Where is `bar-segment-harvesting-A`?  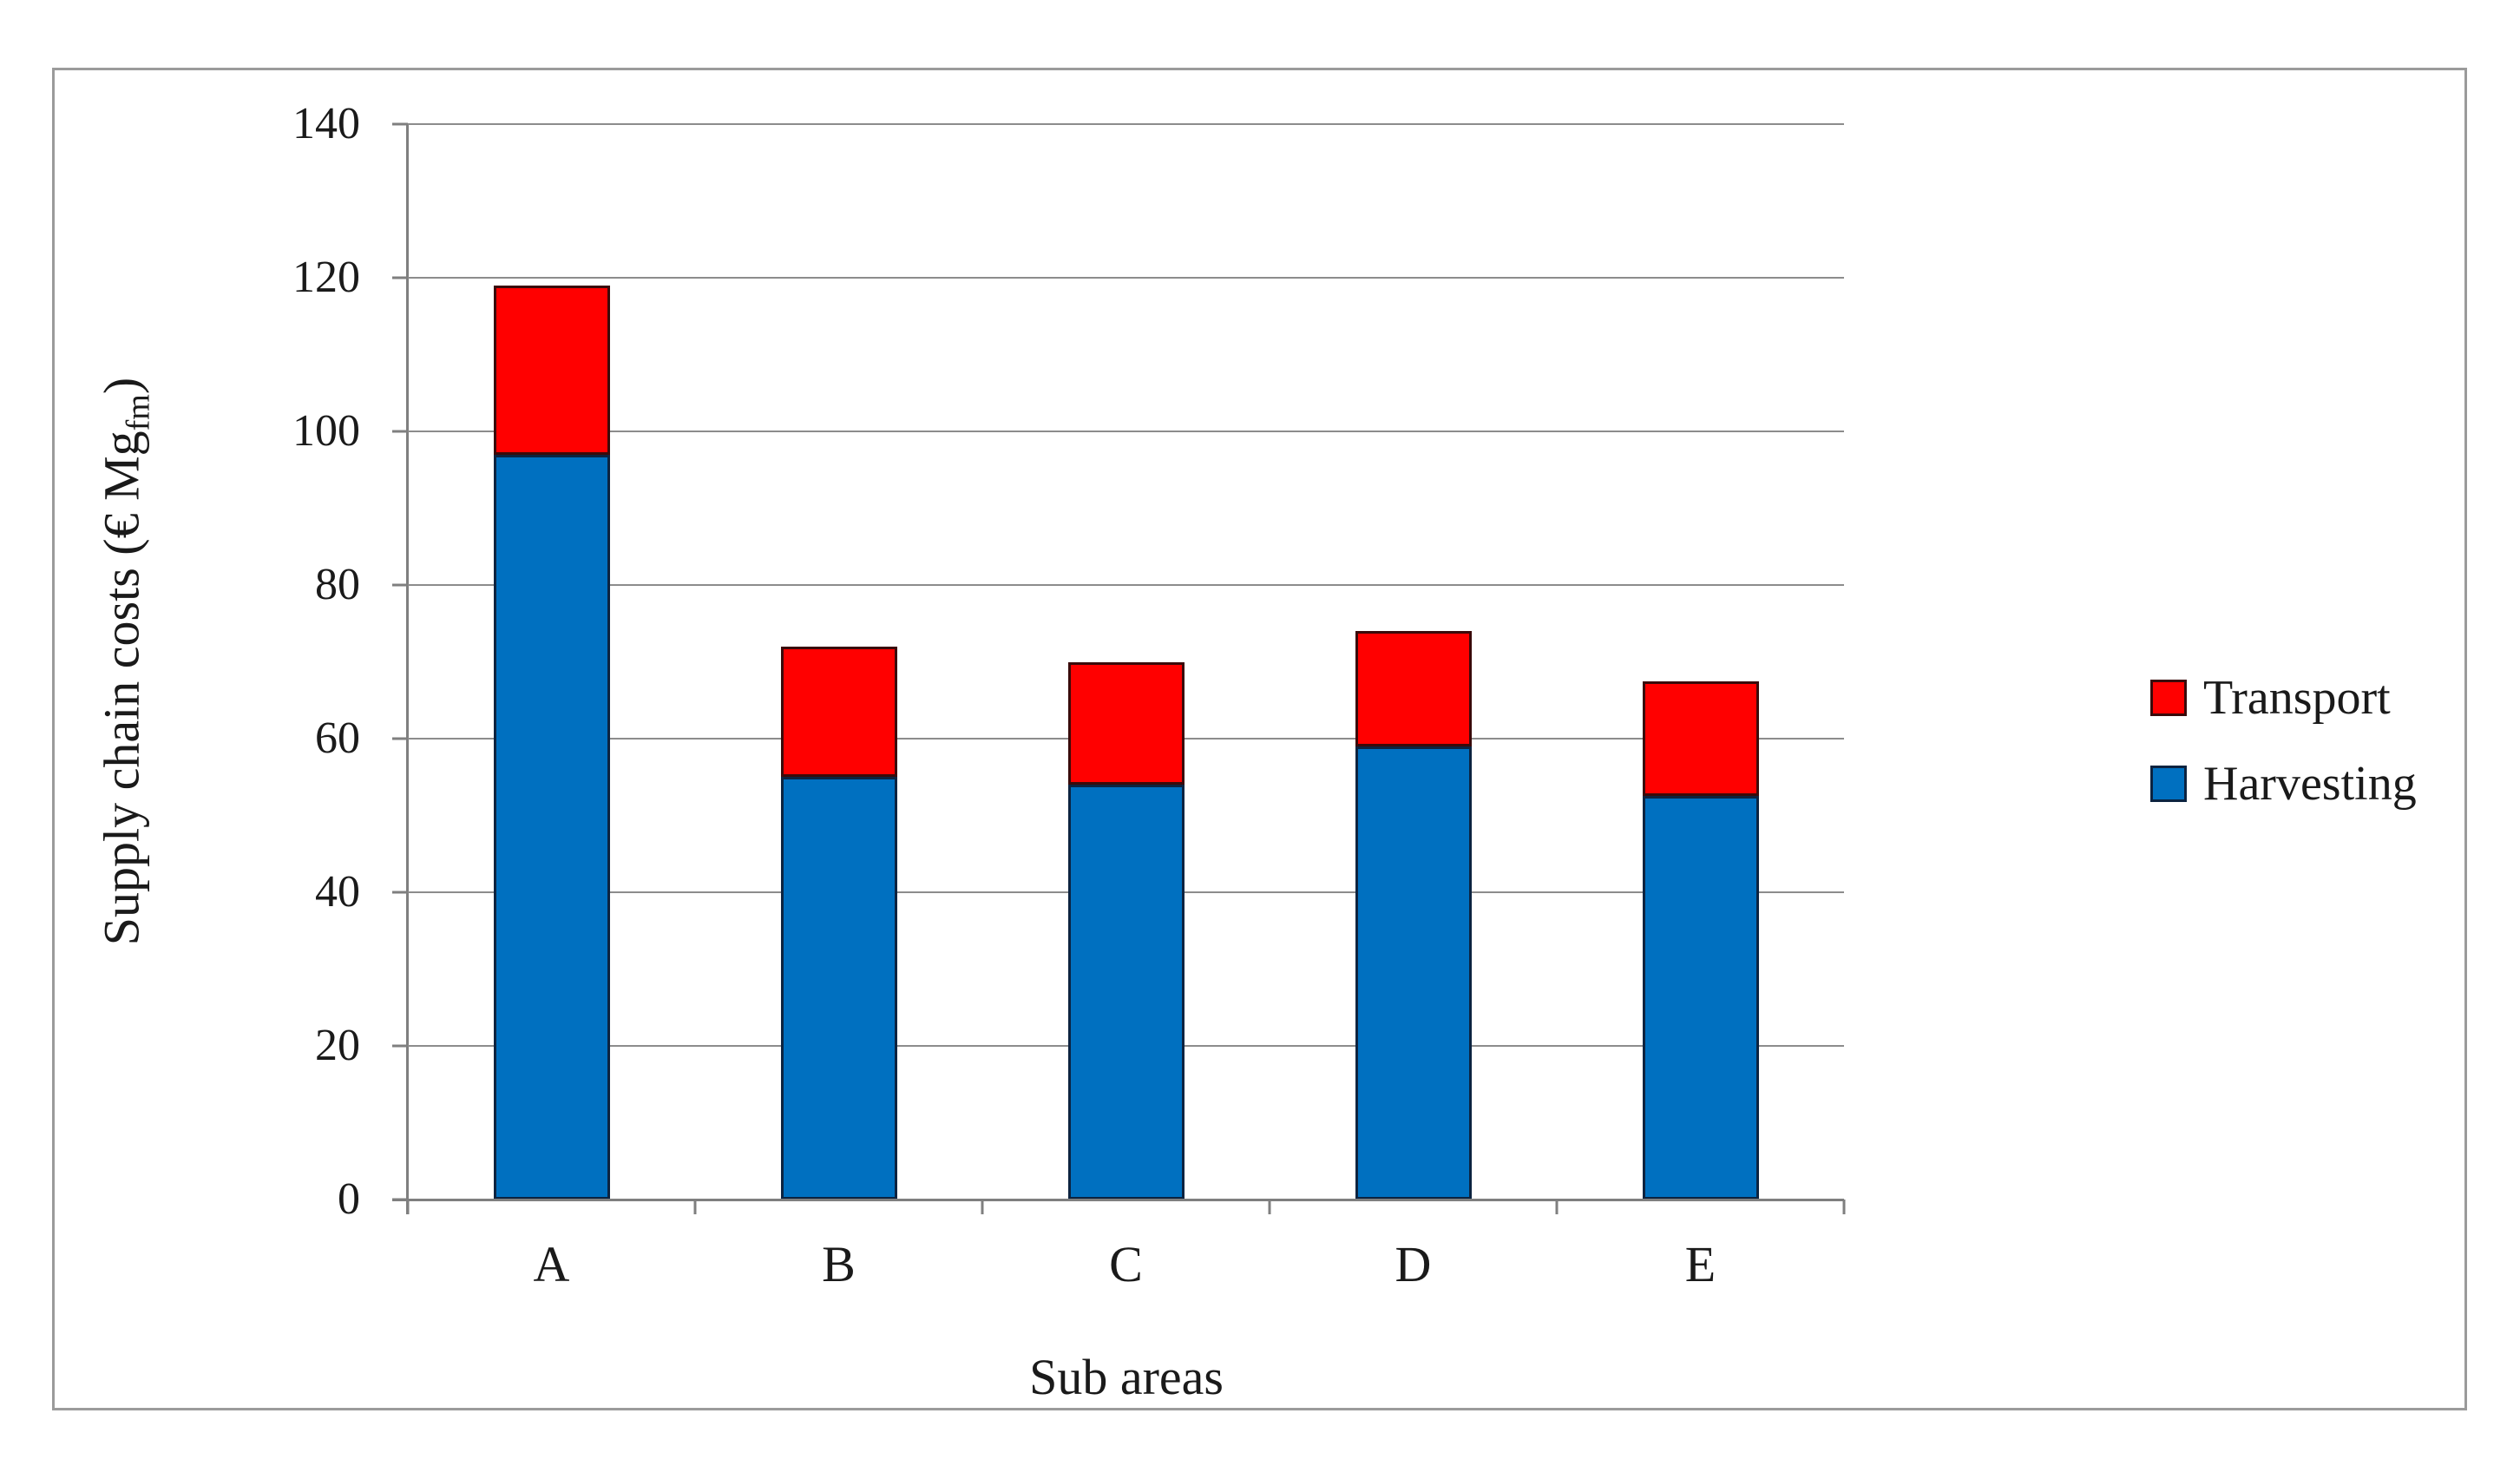 bar-segment-harvesting-A is located at coordinates (551, 827).